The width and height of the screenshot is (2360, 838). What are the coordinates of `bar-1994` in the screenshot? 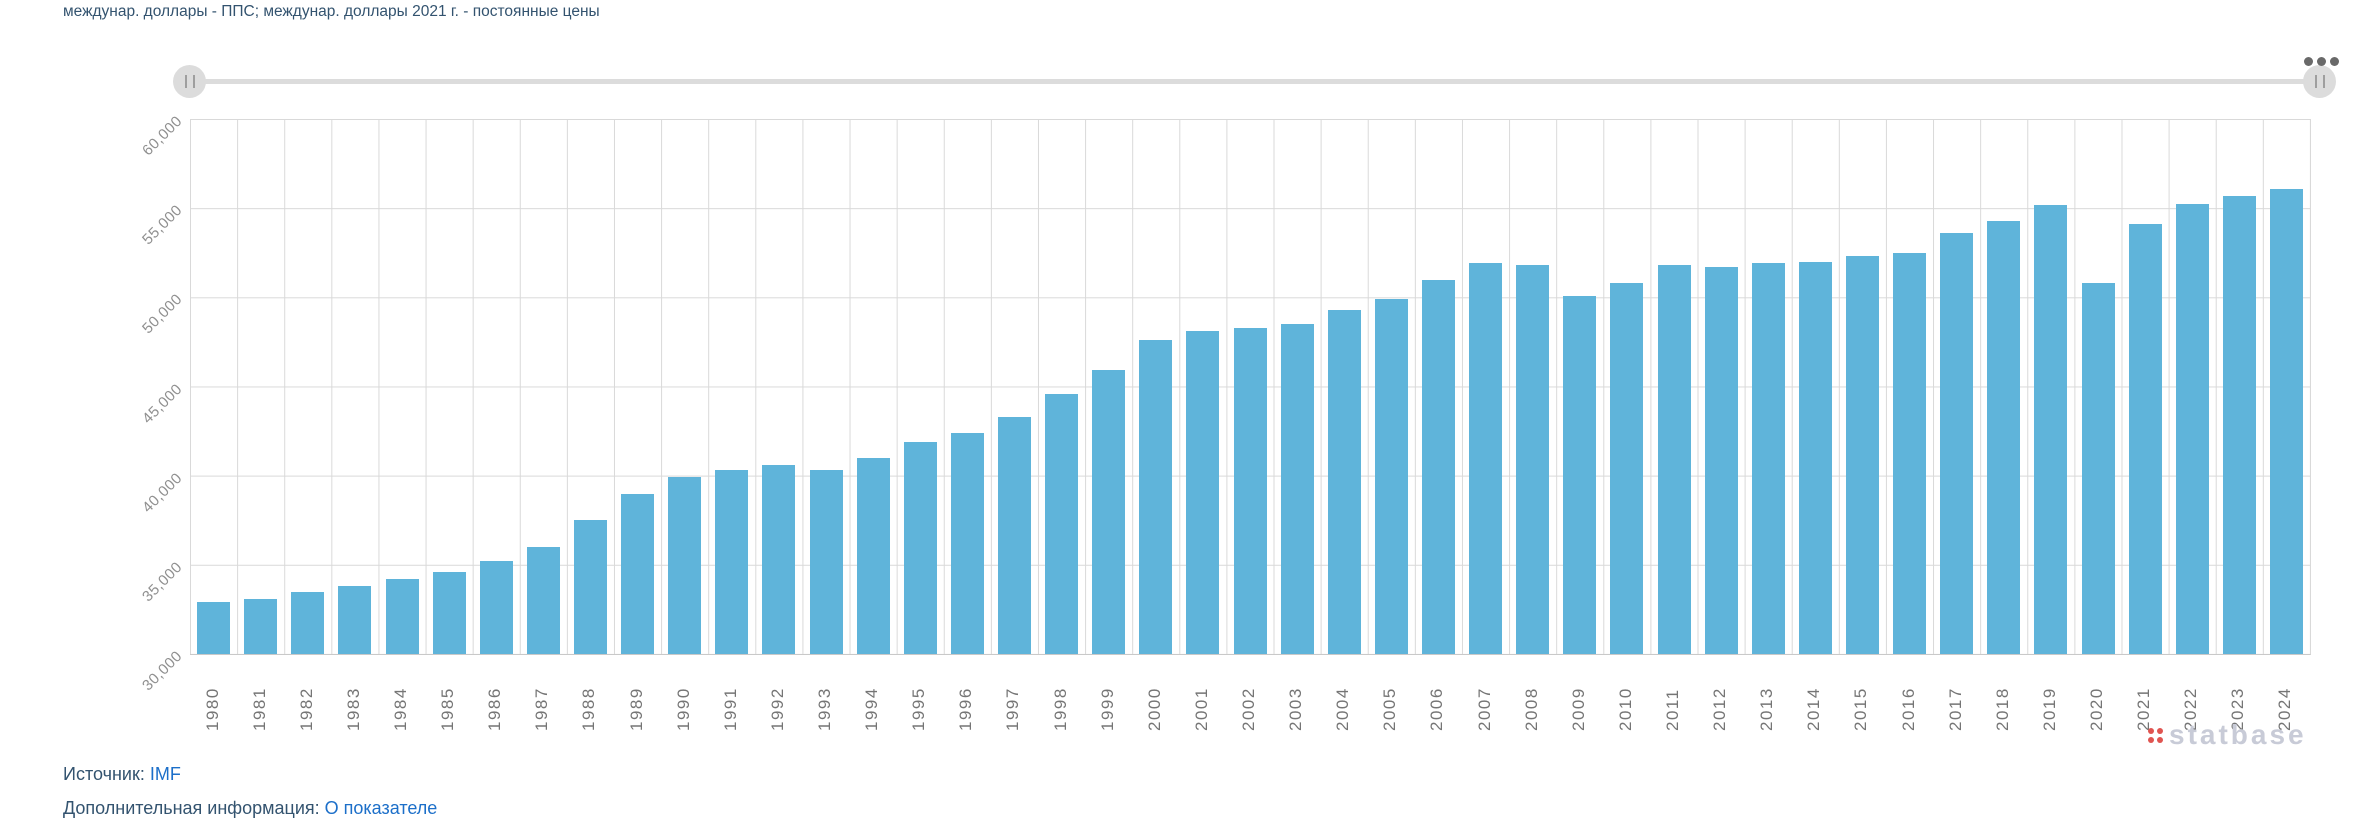 It's located at (873, 555).